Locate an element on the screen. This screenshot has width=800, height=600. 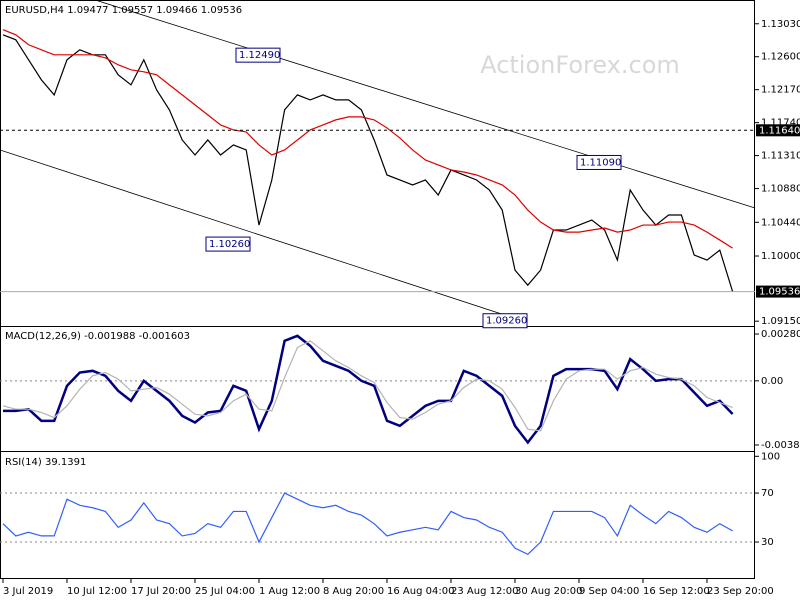
y-tick-label: 1.11310 is located at coordinates (780, 156).